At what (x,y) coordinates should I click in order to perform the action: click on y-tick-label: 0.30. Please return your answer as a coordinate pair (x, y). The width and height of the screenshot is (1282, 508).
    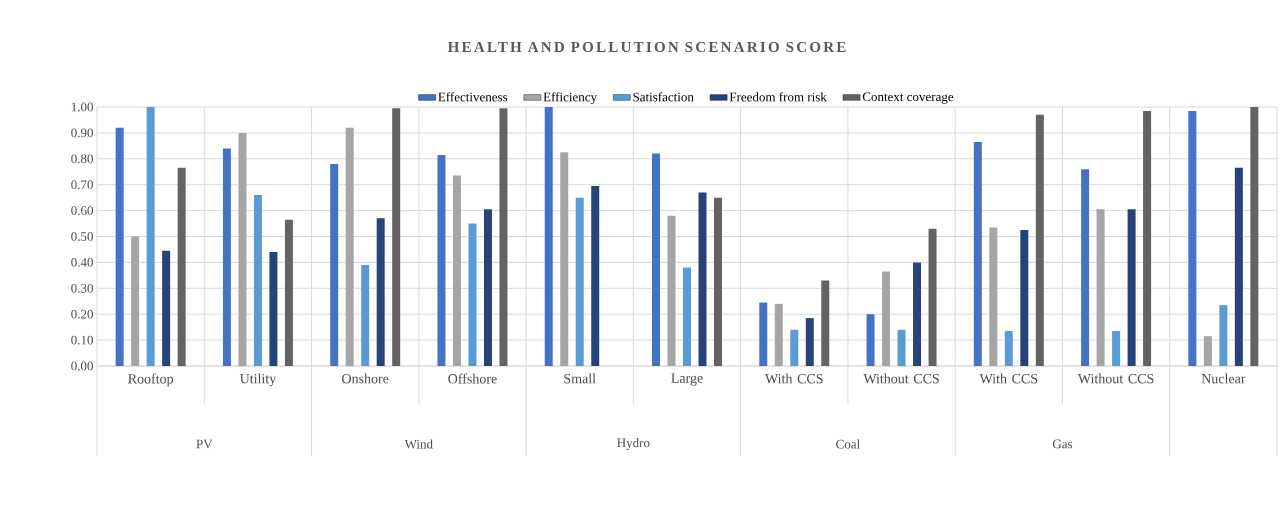
    Looking at the image, I should click on (82, 288).